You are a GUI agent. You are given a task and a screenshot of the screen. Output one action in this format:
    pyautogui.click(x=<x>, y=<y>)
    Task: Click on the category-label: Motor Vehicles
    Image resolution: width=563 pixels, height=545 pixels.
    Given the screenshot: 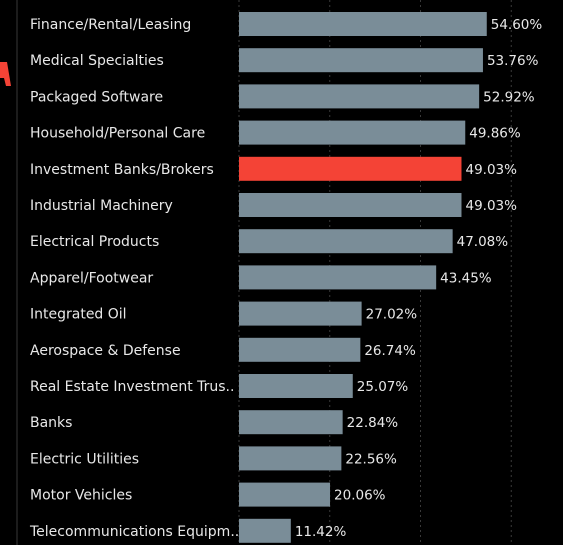 What is the action you would take?
    pyautogui.click(x=81, y=496)
    